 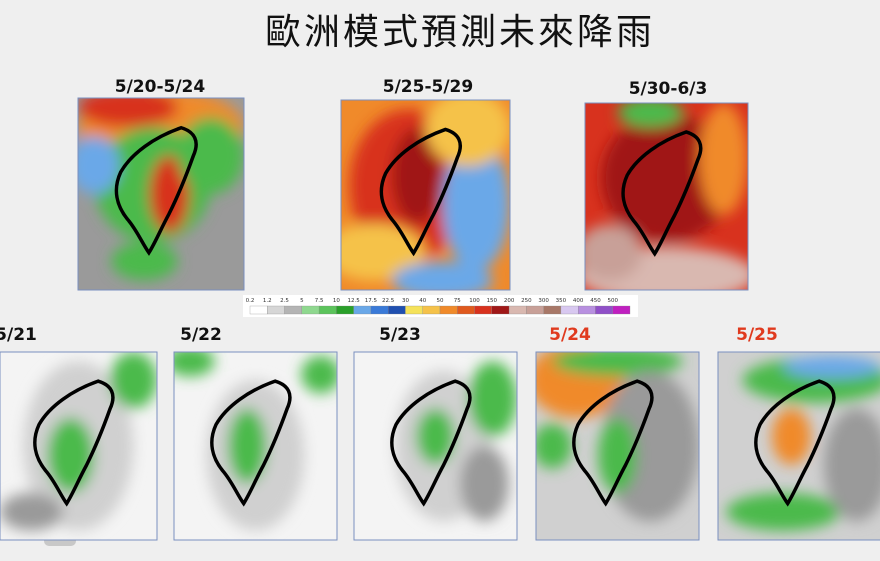 What do you see at coordinates (160, 87) in the screenshot?
I see `map-label: 5/20-5/24` at bounding box center [160, 87].